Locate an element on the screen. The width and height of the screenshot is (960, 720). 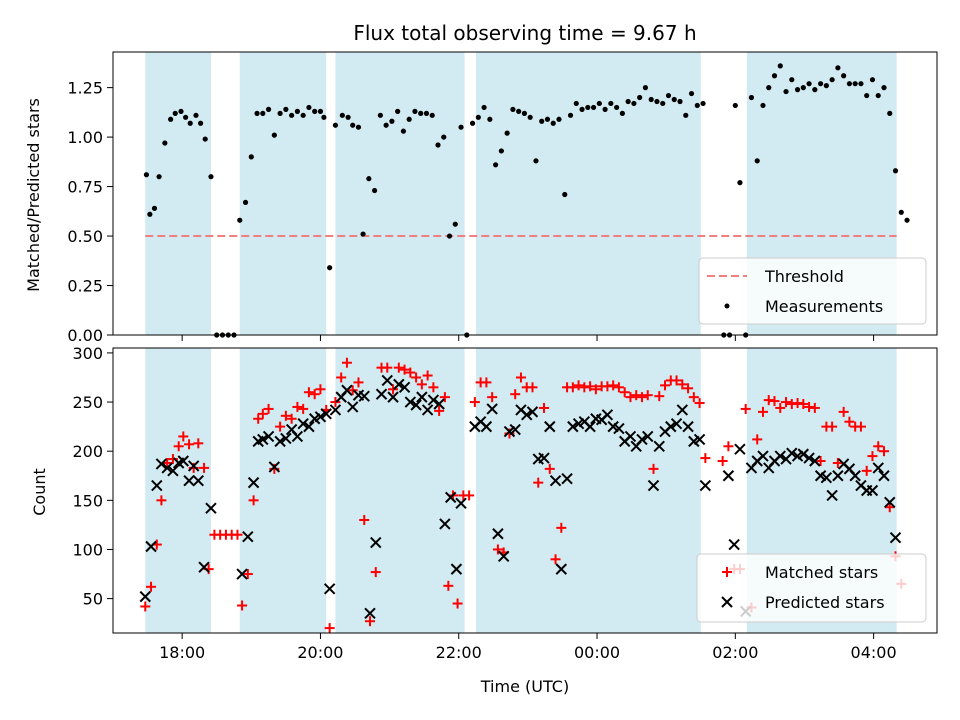
x-tick-label: 00:00 is located at coordinates (597, 652).